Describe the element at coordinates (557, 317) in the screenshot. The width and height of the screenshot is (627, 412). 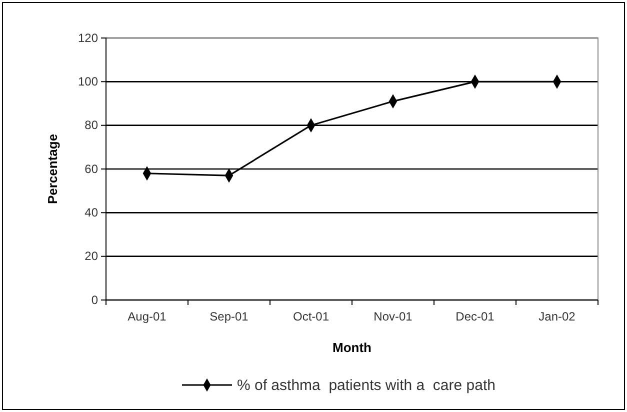
I see `x-tick-label: Jan-02` at that location.